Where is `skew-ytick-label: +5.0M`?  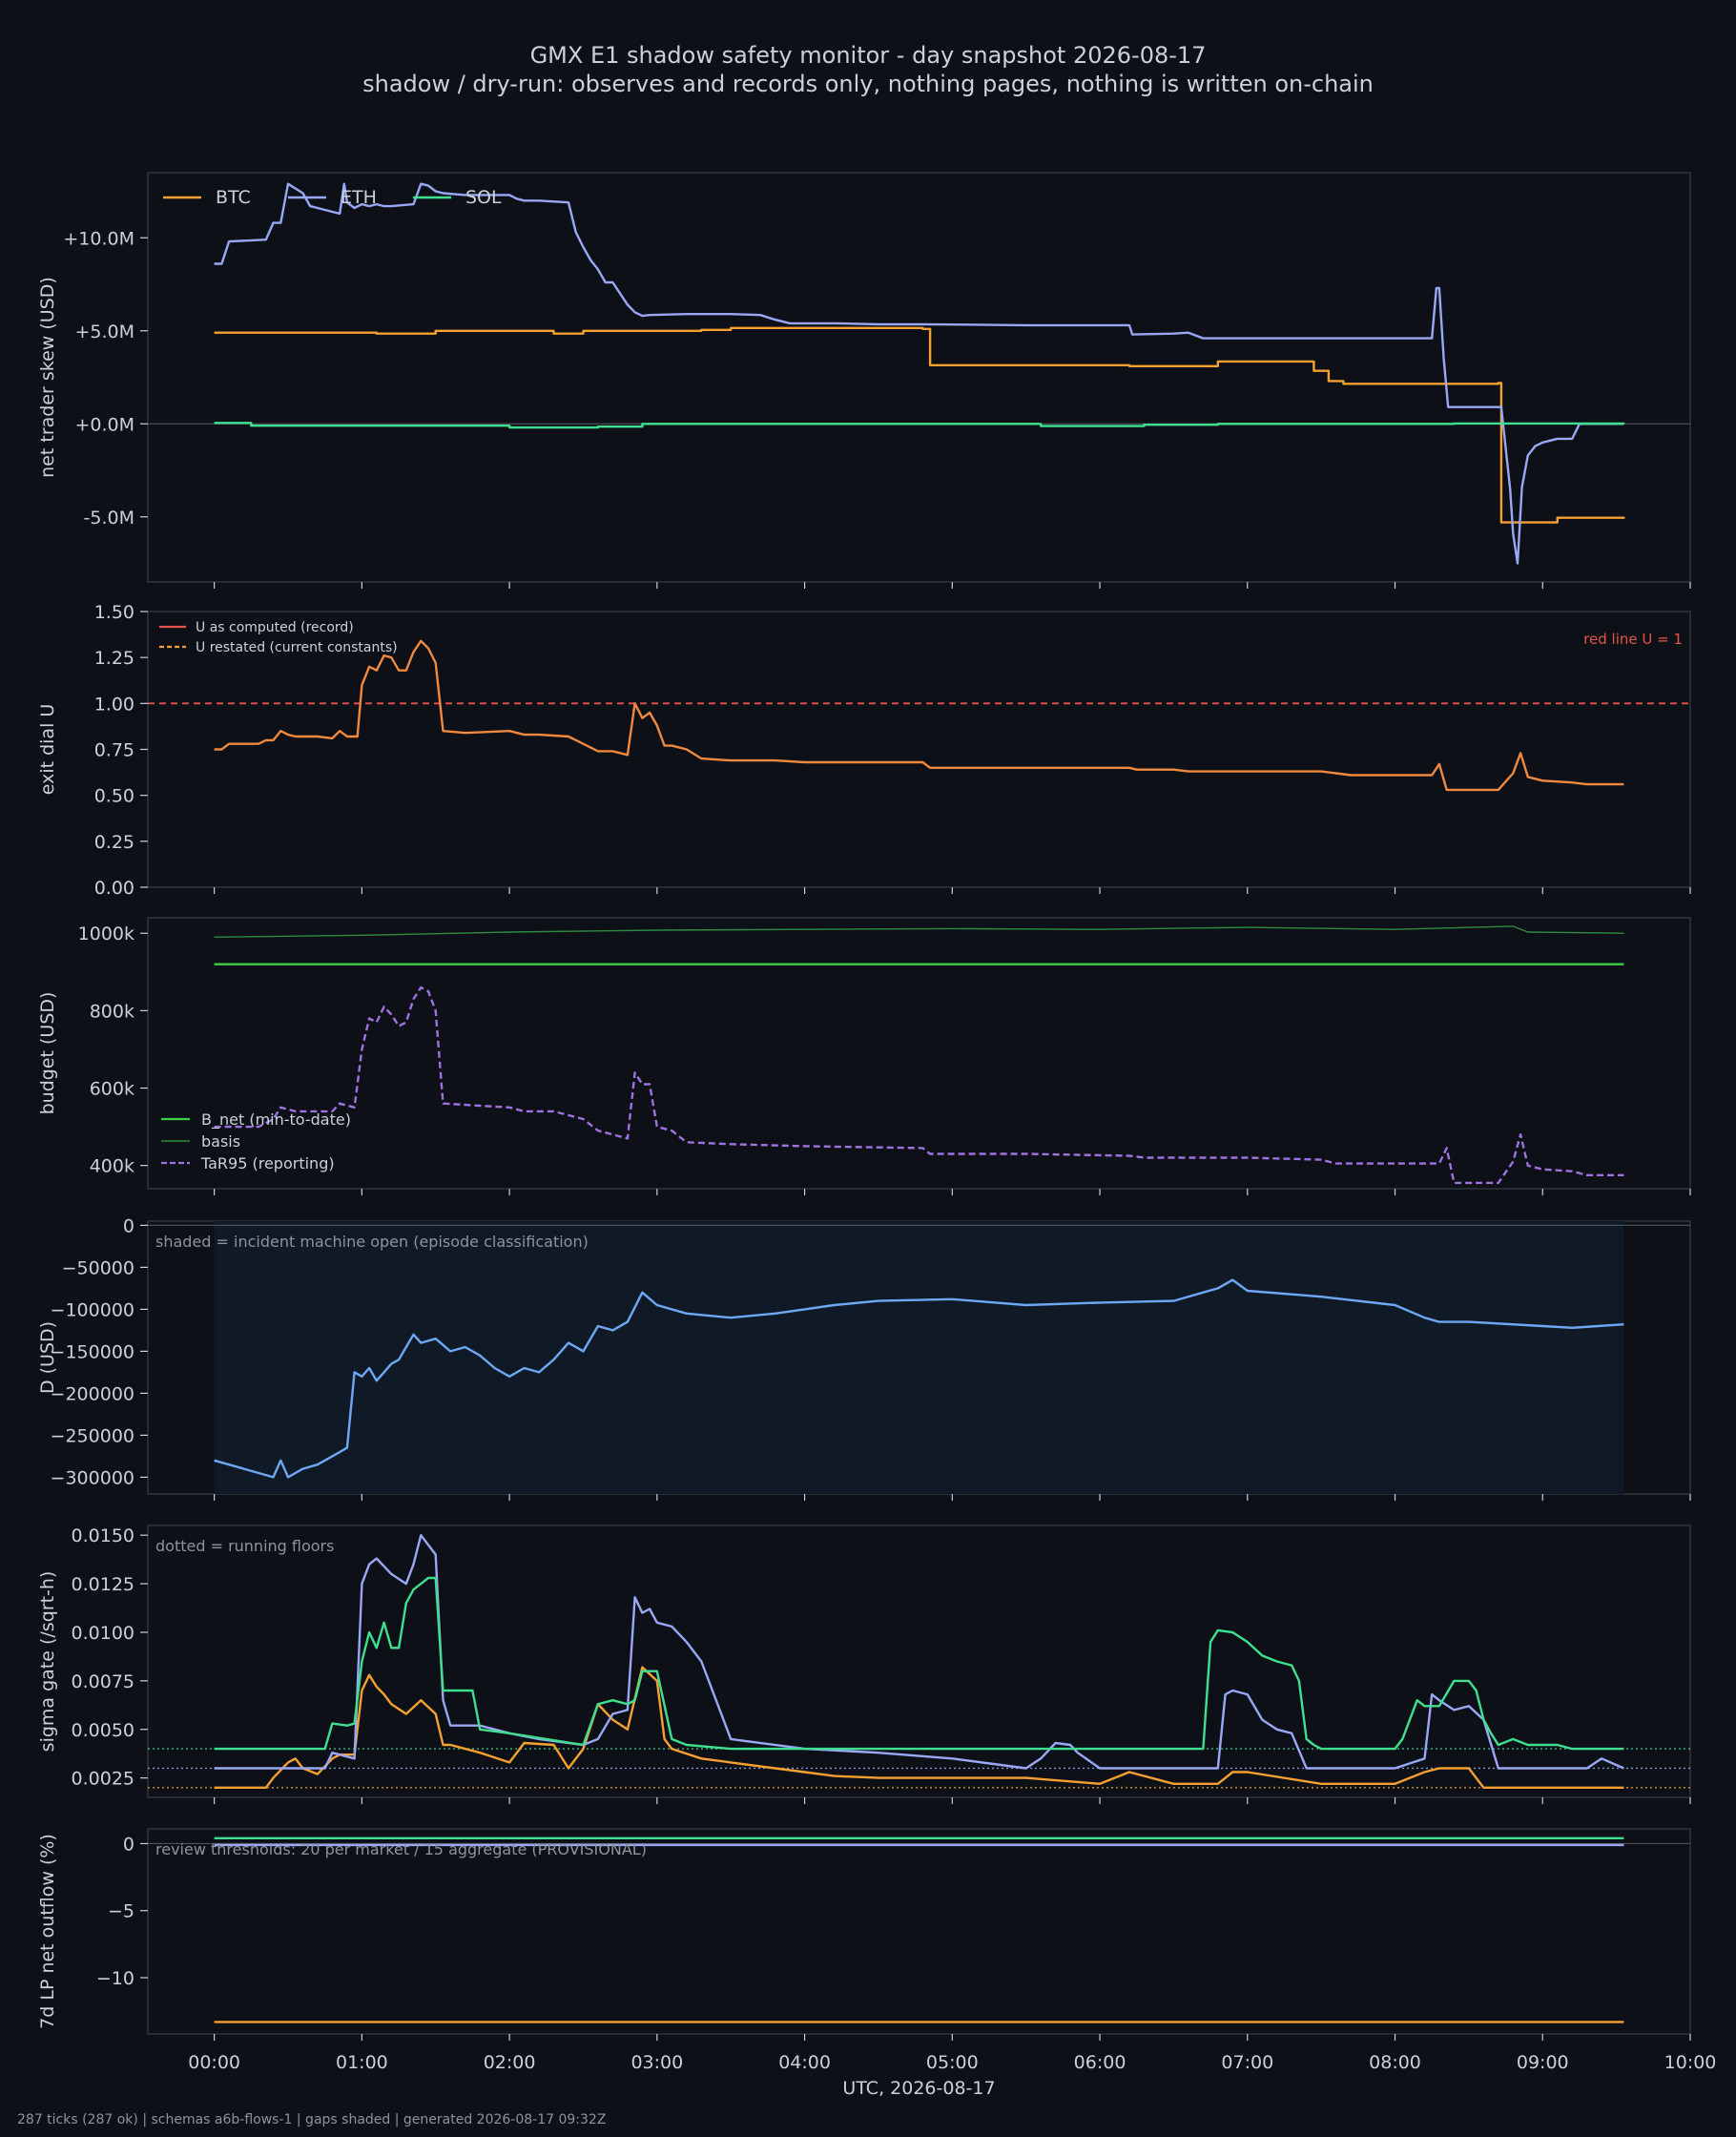 skew-ytick-label: +5.0M is located at coordinates (104, 332).